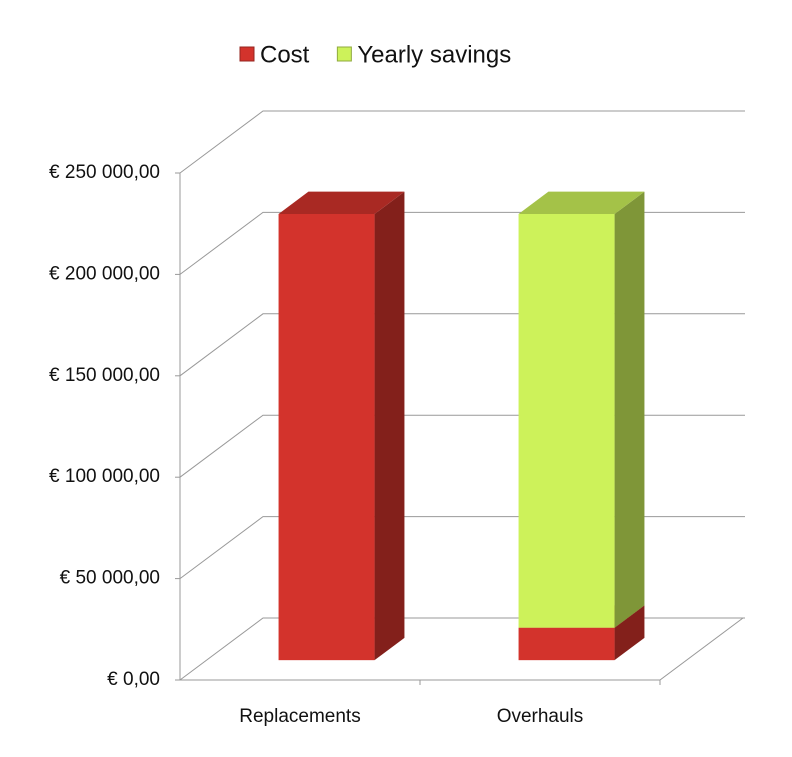 The width and height of the screenshot is (792, 757). What do you see at coordinates (299, 716) in the screenshot?
I see `x-tick-label: Replacements` at bounding box center [299, 716].